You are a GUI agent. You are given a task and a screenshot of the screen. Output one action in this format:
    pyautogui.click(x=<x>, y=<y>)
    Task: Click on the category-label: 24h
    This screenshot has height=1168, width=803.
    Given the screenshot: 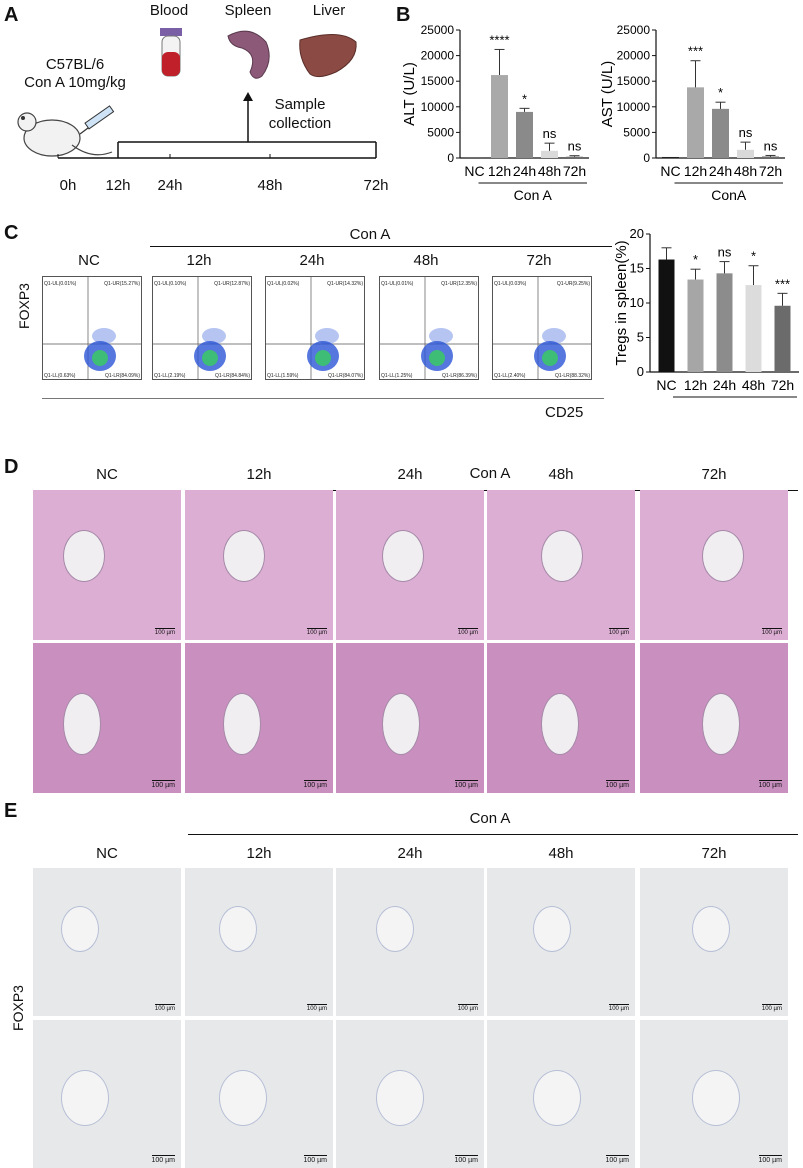 What is the action you would take?
    pyautogui.click(x=724, y=385)
    